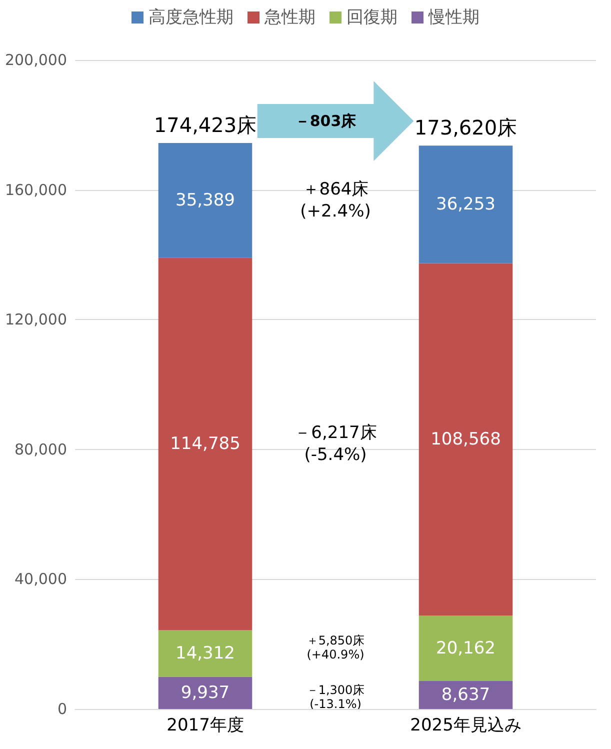 Image resolution: width=611 pixels, height=749 pixels. I want to click on data-label: 35,389, so click(205, 200).